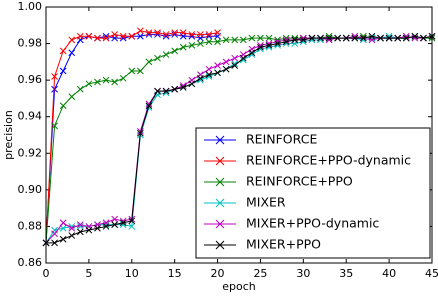 The image size is (438, 296). I want to click on legend-label: MIXER+PPO, so click(283, 244).